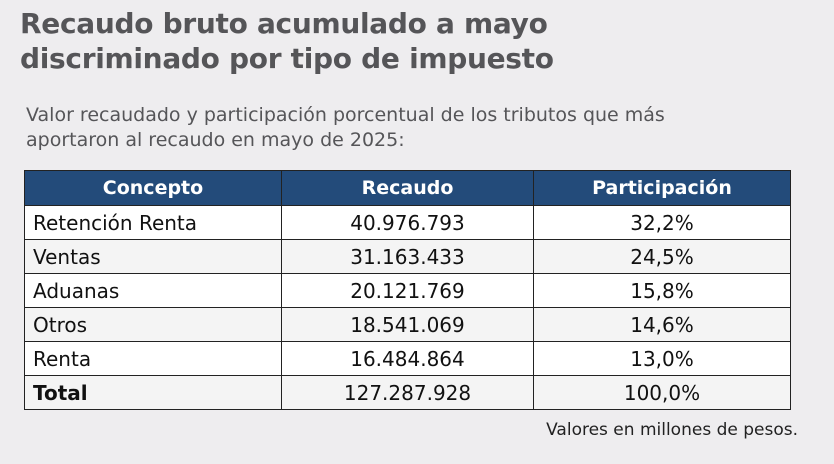 Image resolution: width=834 pixels, height=464 pixels. What do you see at coordinates (153, 324) in the screenshot?
I see `table-cell: Otros` at bounding box center [153, 324].